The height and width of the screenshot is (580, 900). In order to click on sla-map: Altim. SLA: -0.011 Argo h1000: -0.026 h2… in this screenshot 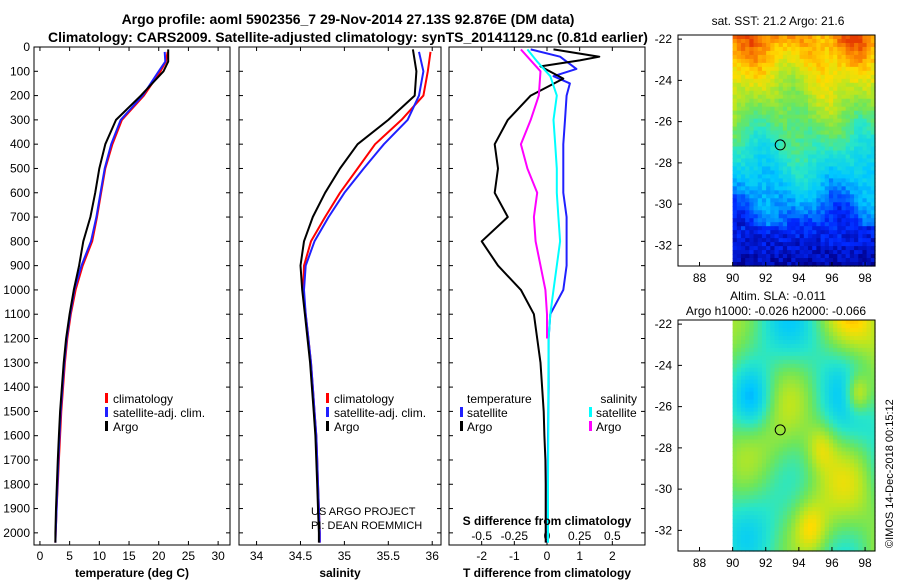, I will do `click(765, 429)`.